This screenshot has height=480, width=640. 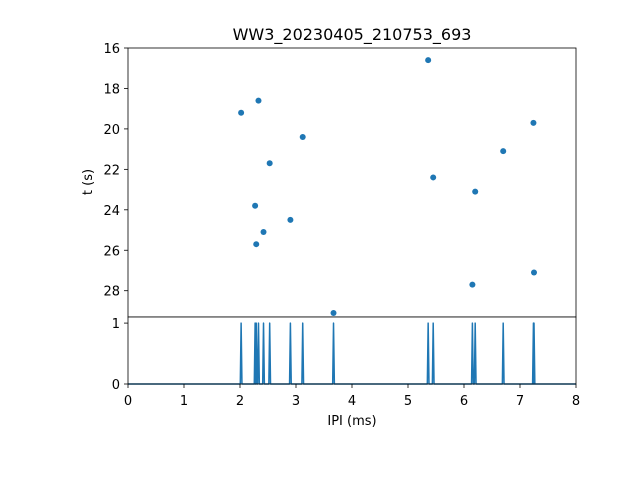 What do you see at coordinates (240, 401) in the screenshot?
I see `x-tick-label: 2` at bounding box center [240, 401].